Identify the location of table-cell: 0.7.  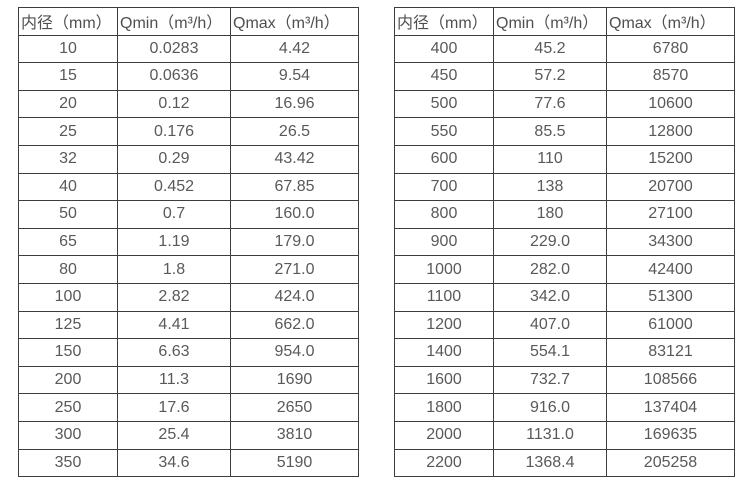
(174, 214).